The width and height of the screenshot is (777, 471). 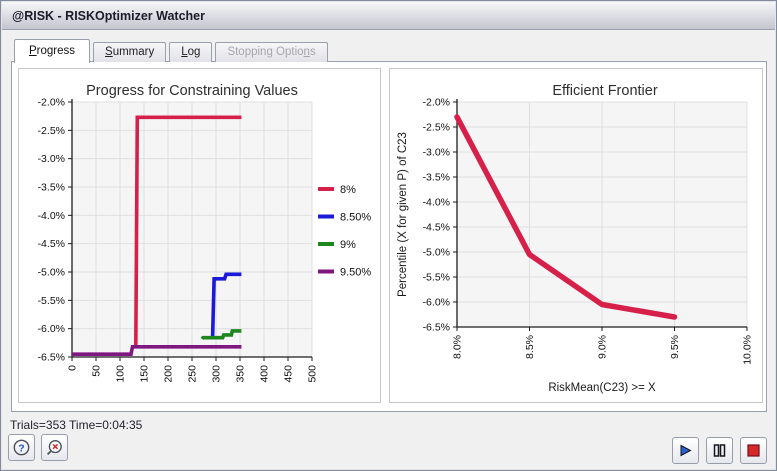 I want to click on svg-text: RiskMean(C23) >= X, so click(x=602, y=388).